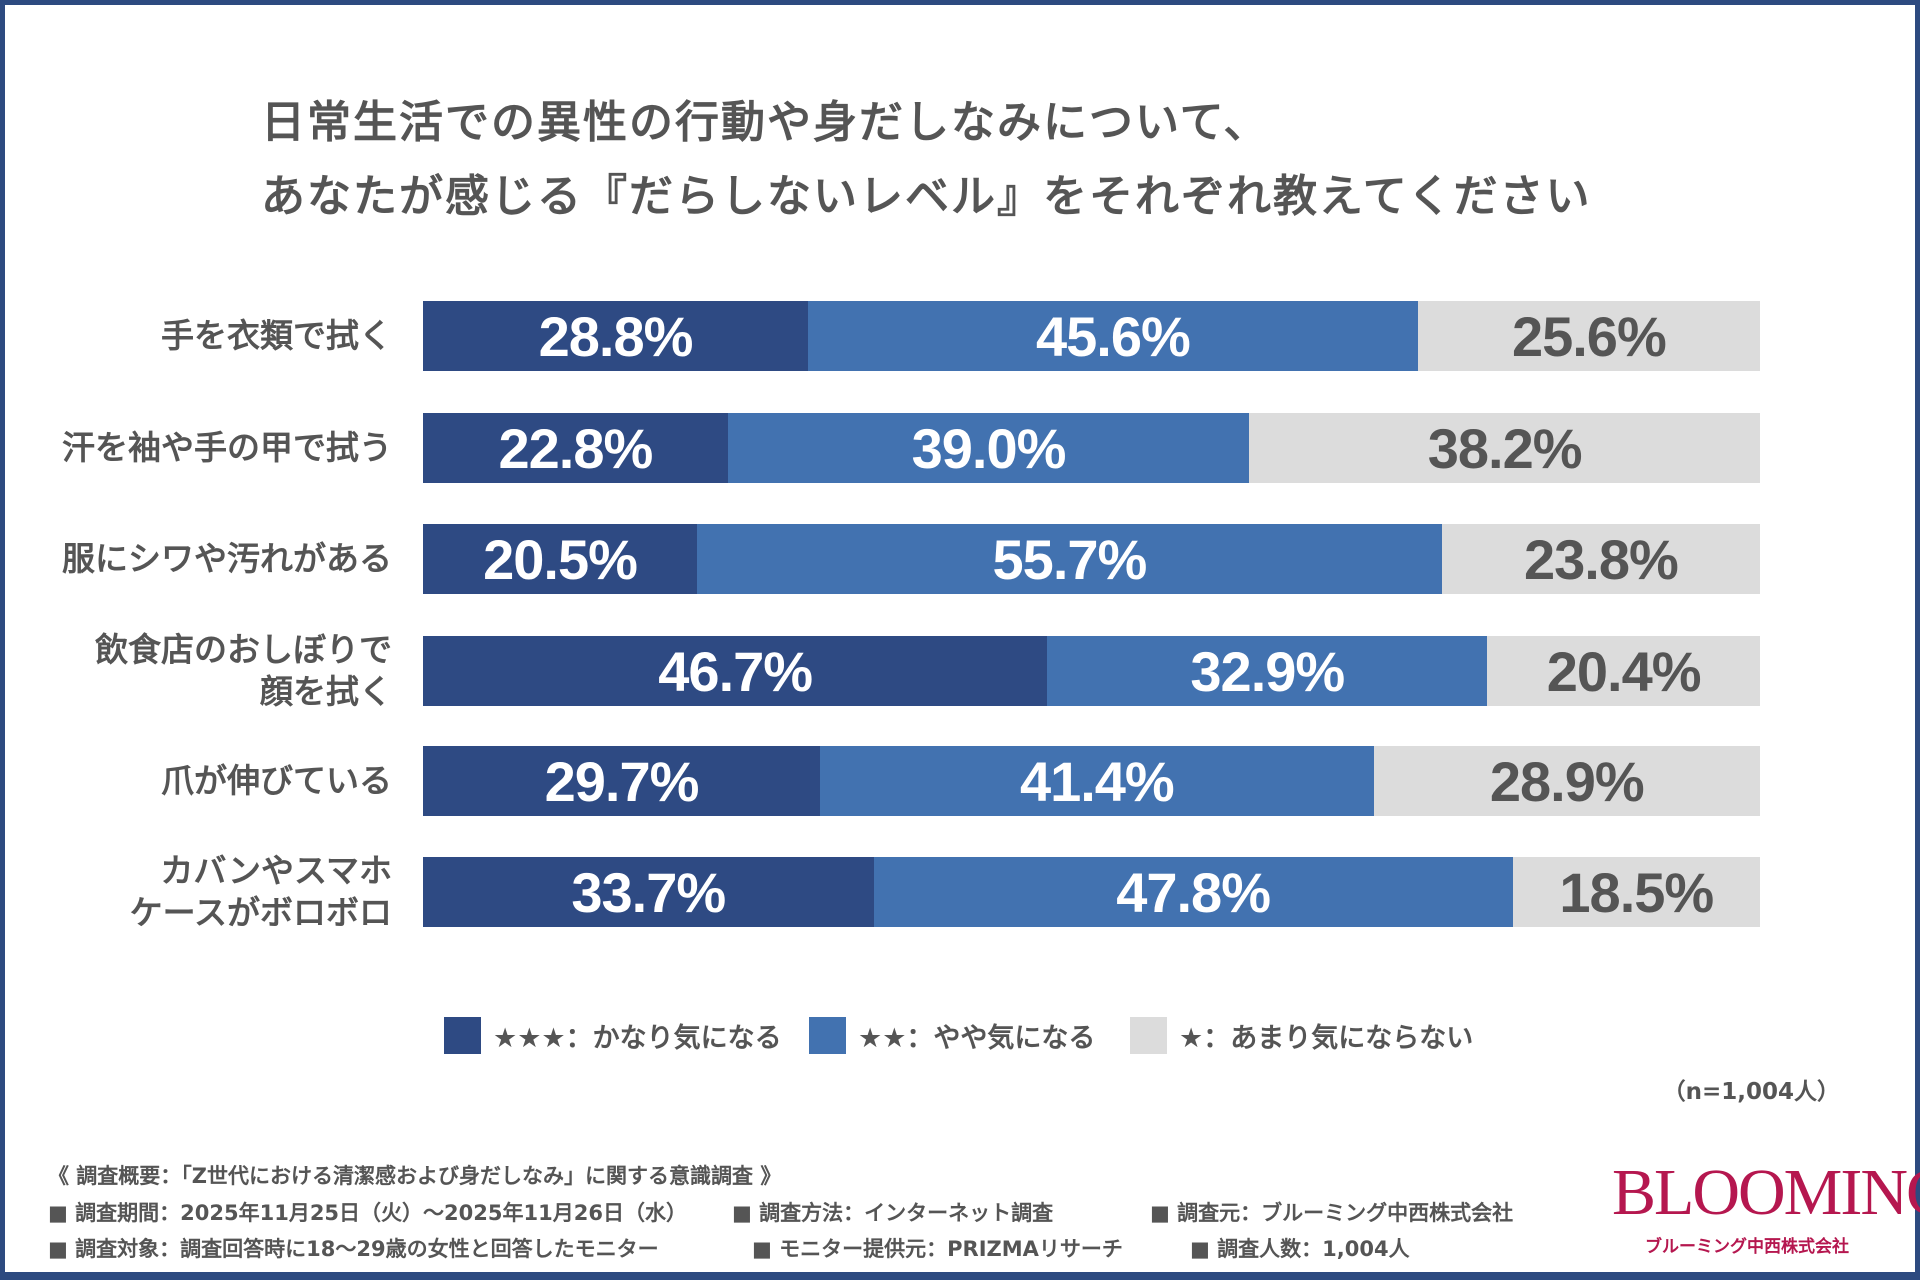  Describe the element at coordinates (1326, 1038) in the screenshot. I see `legend-label: ★：あまり気にならない` at that location.